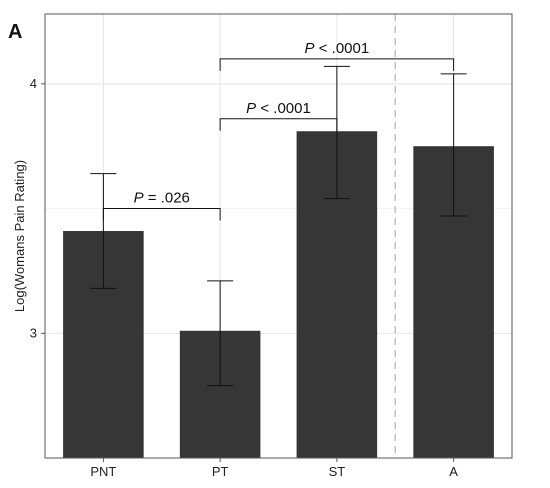  What do you see at coordinates (453, 471) in the screenshot?
I see `x-tick-label: A` at bounding box center [453, 471].